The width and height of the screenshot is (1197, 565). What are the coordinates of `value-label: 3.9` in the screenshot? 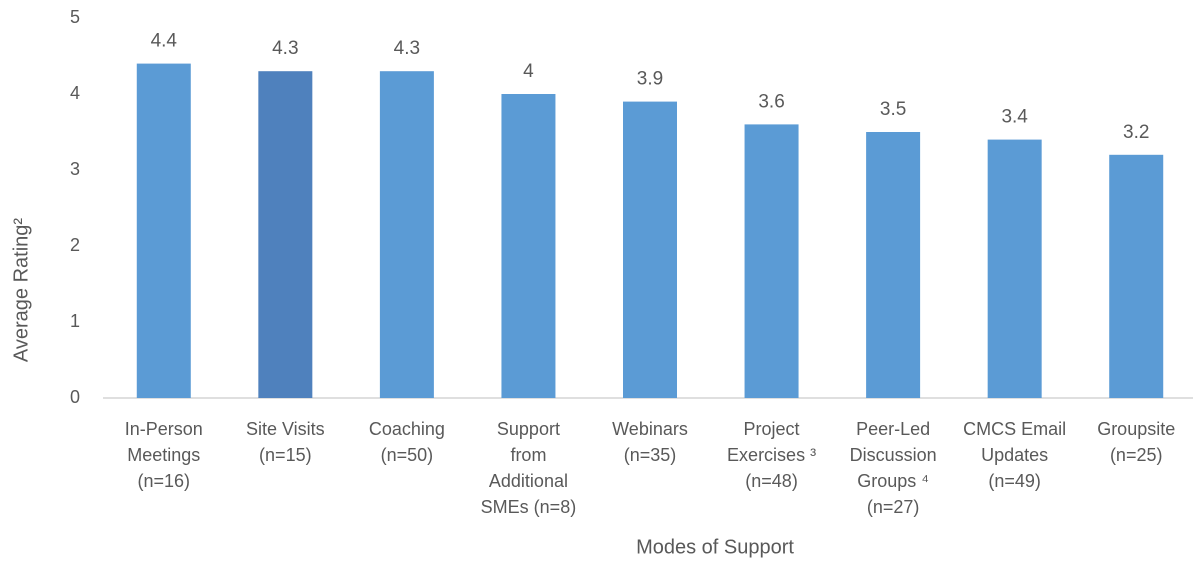 It's located at (650, 79).